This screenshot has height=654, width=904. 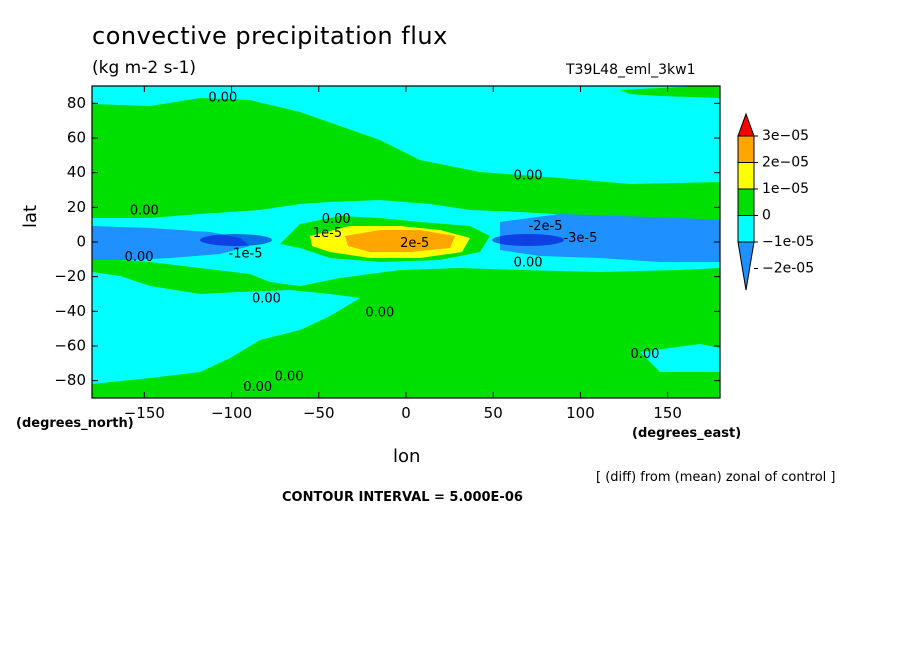 What do you see at coordinates (788, 242) in the screenshot?
I see `colorbar-label: −1e-05` at bounding box center [788, 242].